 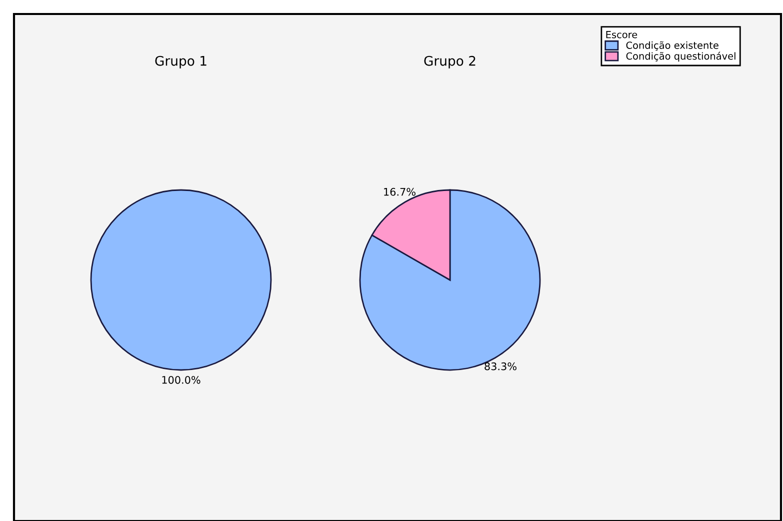 What do you see at coordinates (450, 280) in the screenshot?
I see `pie-slice` at bounding box center [450, 280].